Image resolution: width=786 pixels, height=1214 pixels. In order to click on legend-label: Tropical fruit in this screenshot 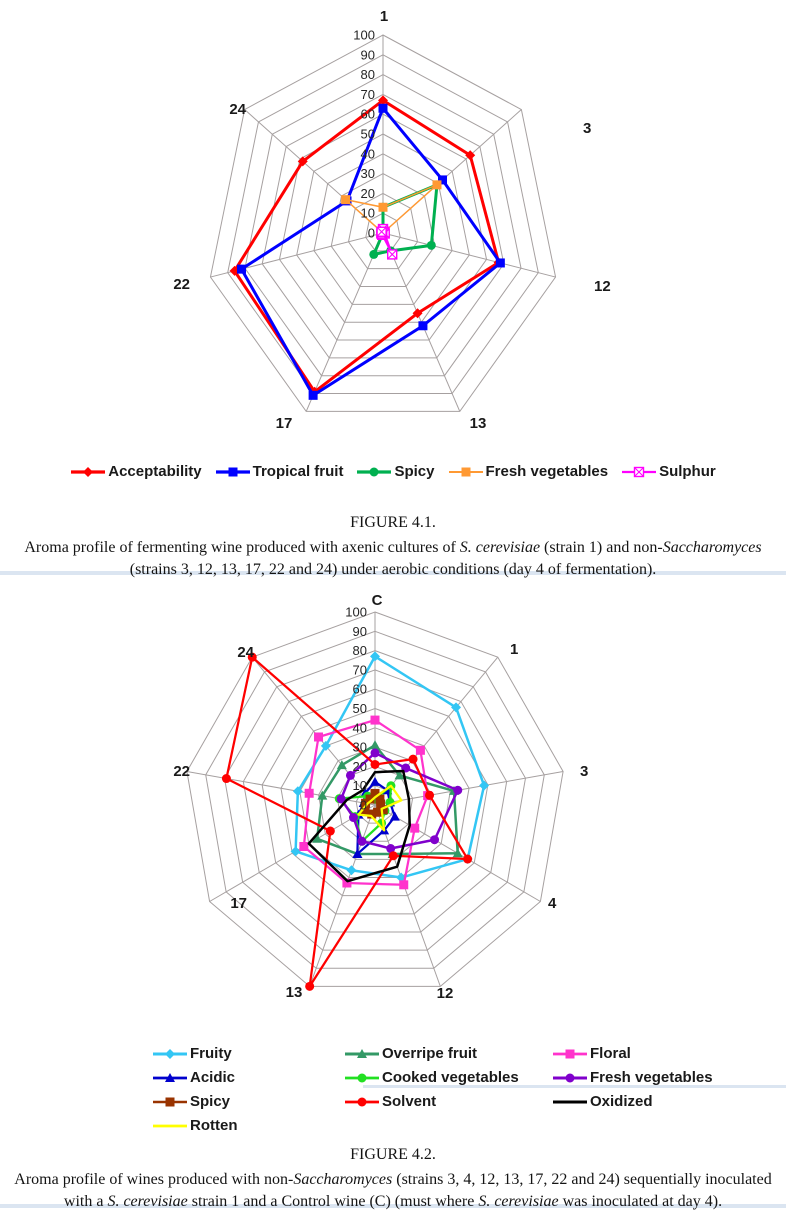, I will do `click(298, 471)`.